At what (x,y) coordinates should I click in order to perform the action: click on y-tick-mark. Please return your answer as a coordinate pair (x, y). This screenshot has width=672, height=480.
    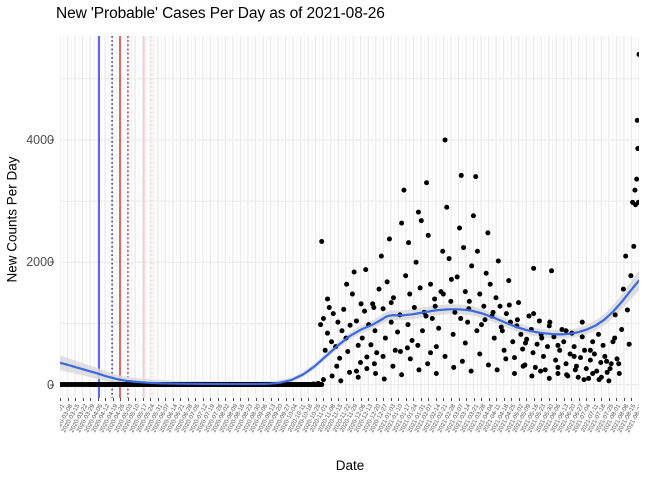
    Looking at the image, I should click on (52, 140).